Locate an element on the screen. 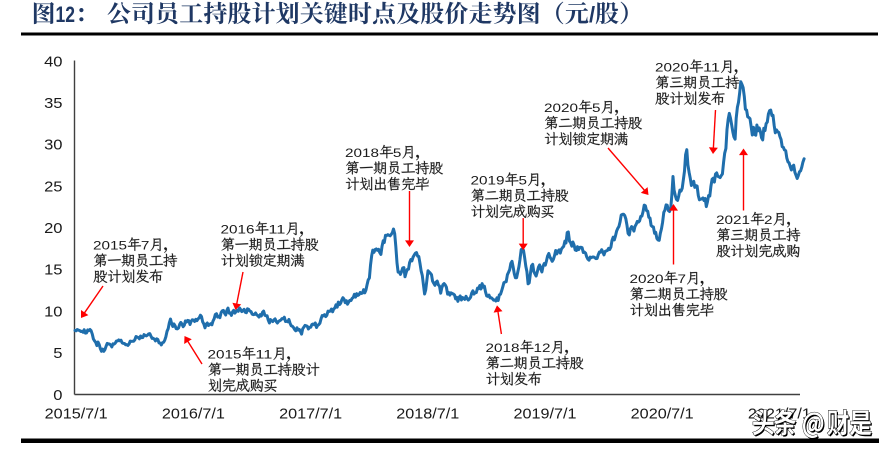 This screenshot has width=886, height=454. svg-text: 20 is located at coordinates (53, 229).